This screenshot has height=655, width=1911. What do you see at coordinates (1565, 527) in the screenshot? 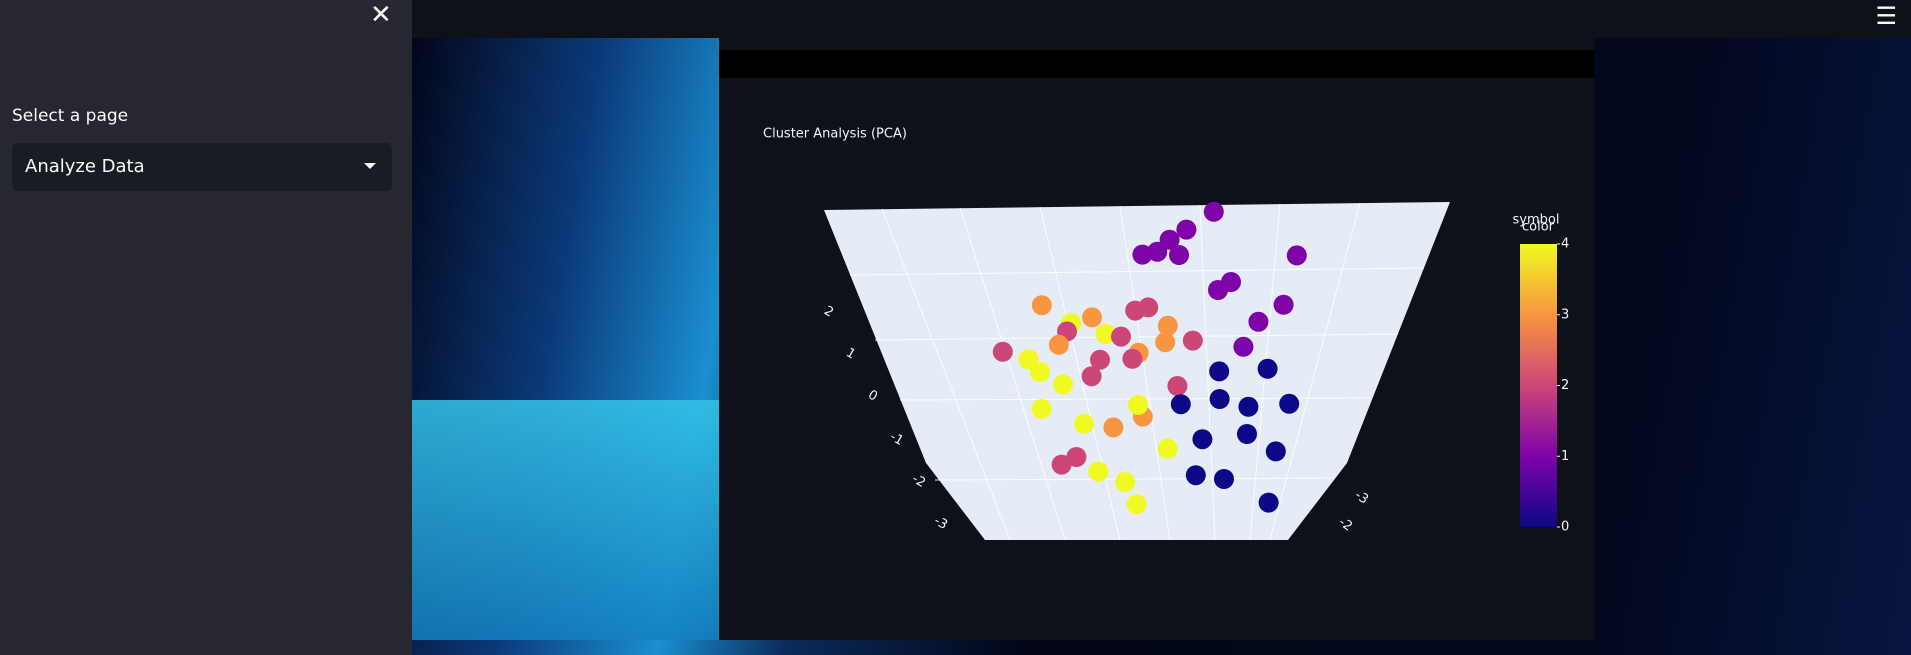
I see `colorbar-tick-label: 0` at bounding box center [1565, 527].